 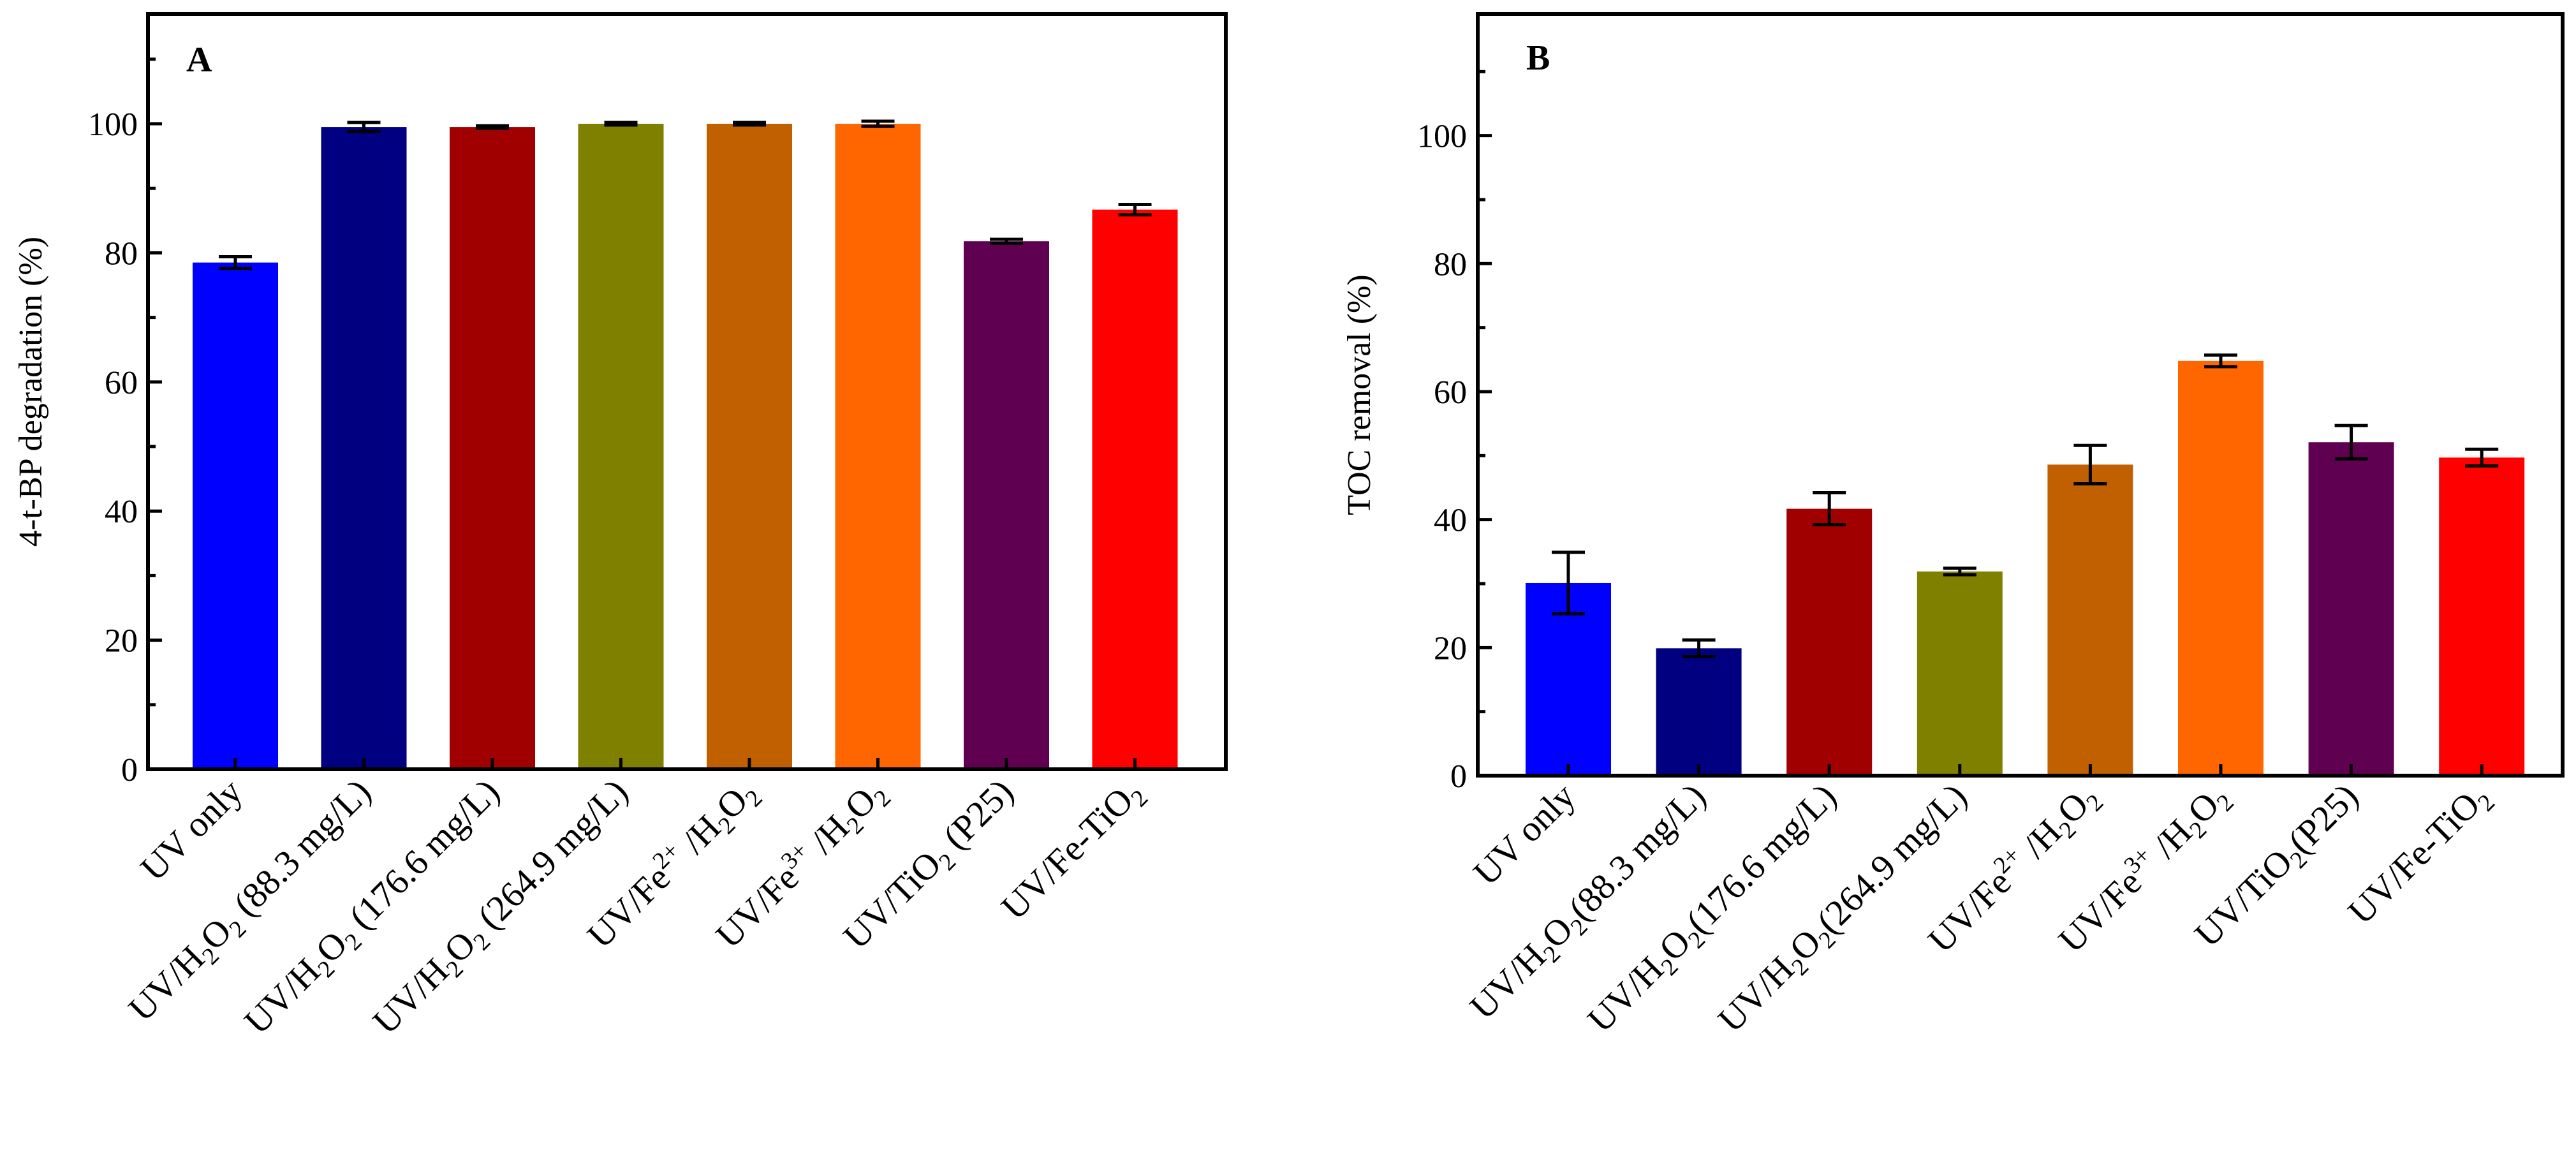 I want to click on y-axis-title: TOC removal (%), so click(x=1359, y=394).